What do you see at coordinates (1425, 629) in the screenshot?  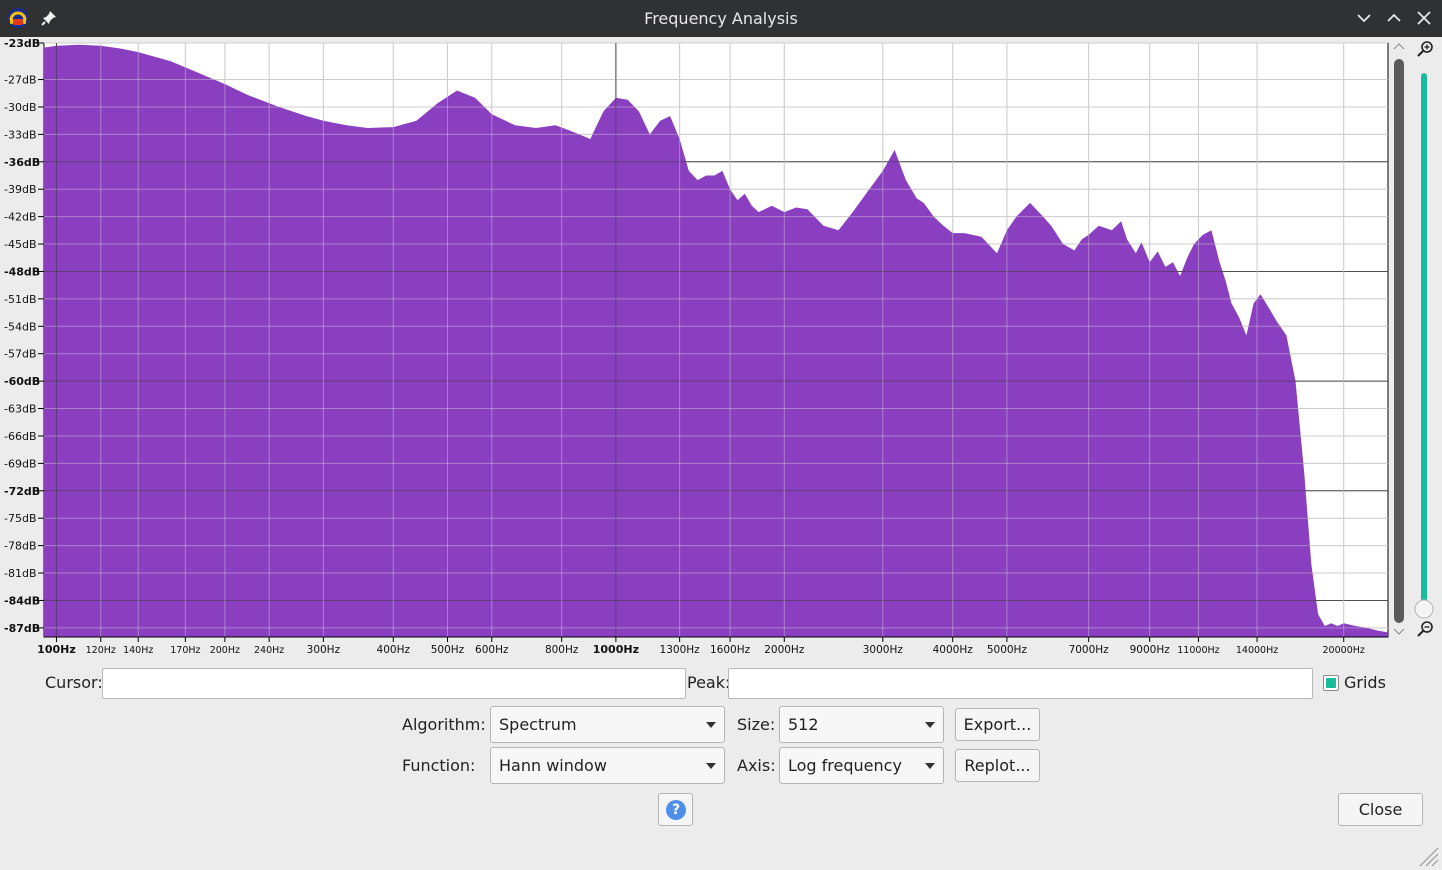 I see `zoom-out-icon` at bounding box center [1425, 629].